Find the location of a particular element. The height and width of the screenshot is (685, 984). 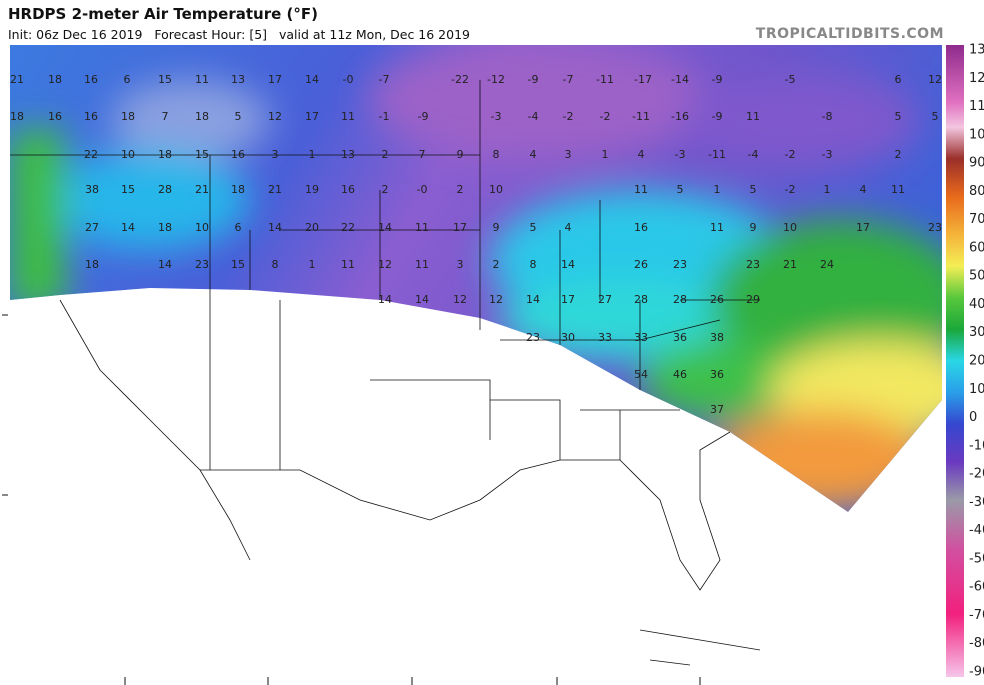

colorbar-label: 80 is located at coordinates (976, 191).